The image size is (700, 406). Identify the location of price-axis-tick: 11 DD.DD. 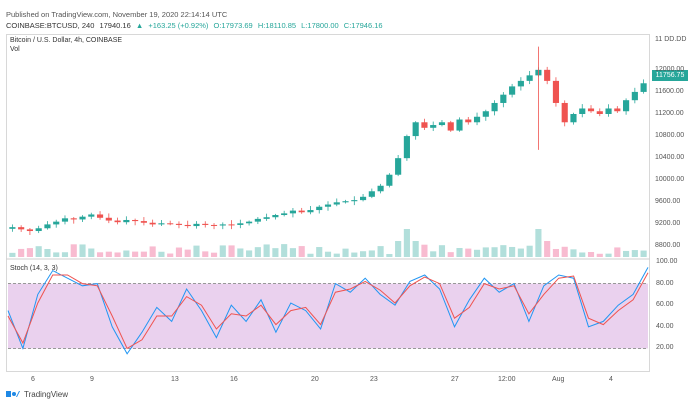
(671, 39).